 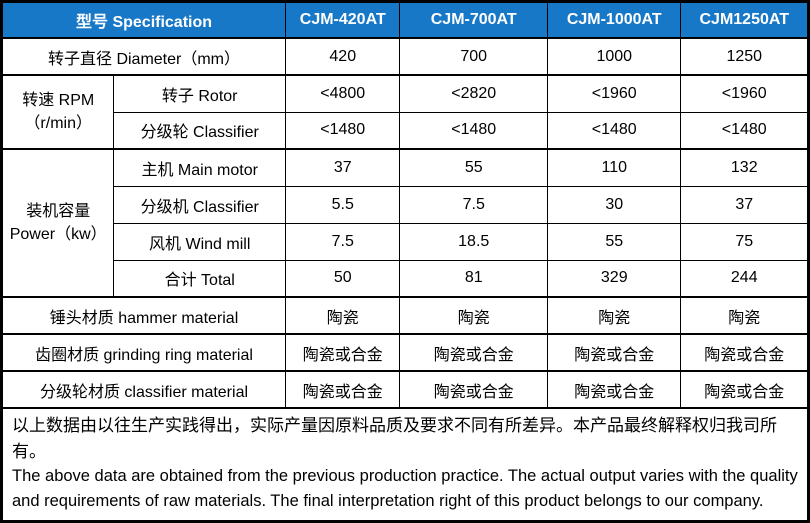 I want to click on value-cell: 1250, so click(x=744, y=56).